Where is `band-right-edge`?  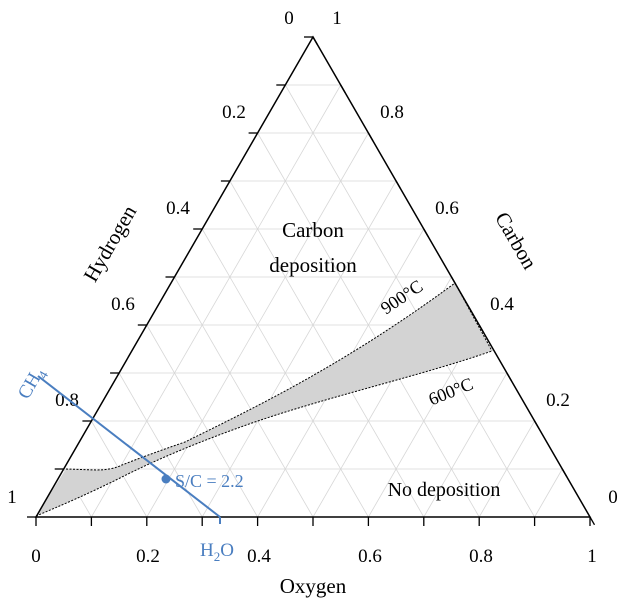
band-right-edge is located at coordinates (473, 317).